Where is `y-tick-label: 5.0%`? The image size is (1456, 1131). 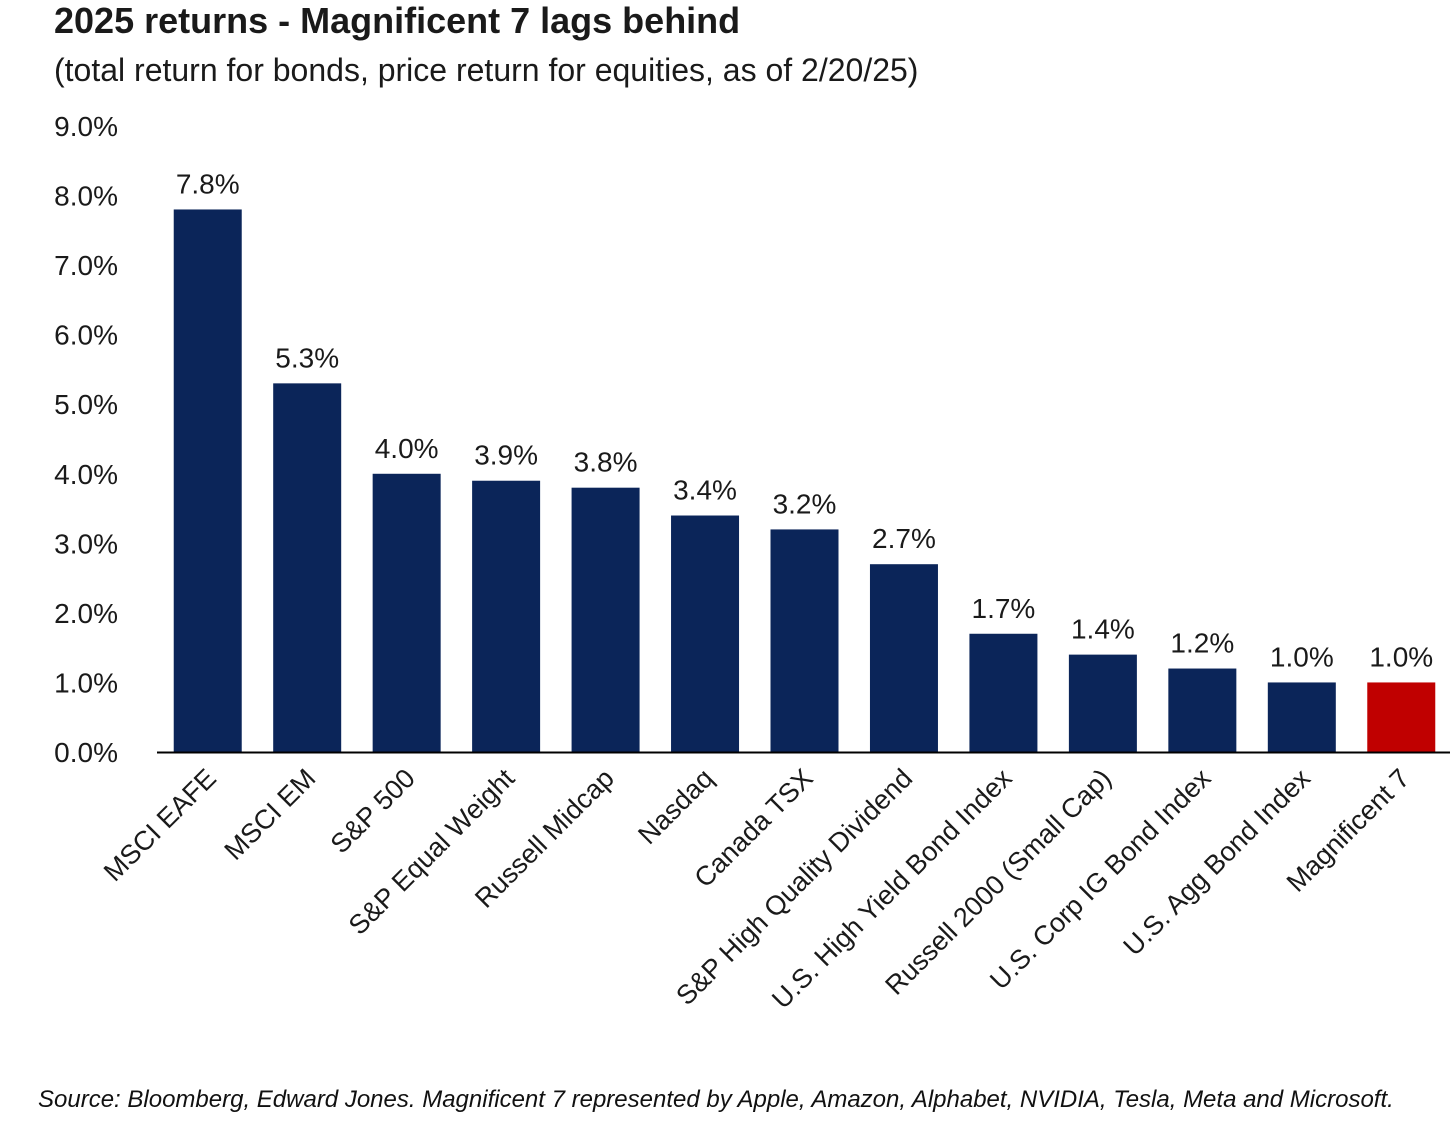 y-tick-label: 5.0% is located at coordinates (86, 404).